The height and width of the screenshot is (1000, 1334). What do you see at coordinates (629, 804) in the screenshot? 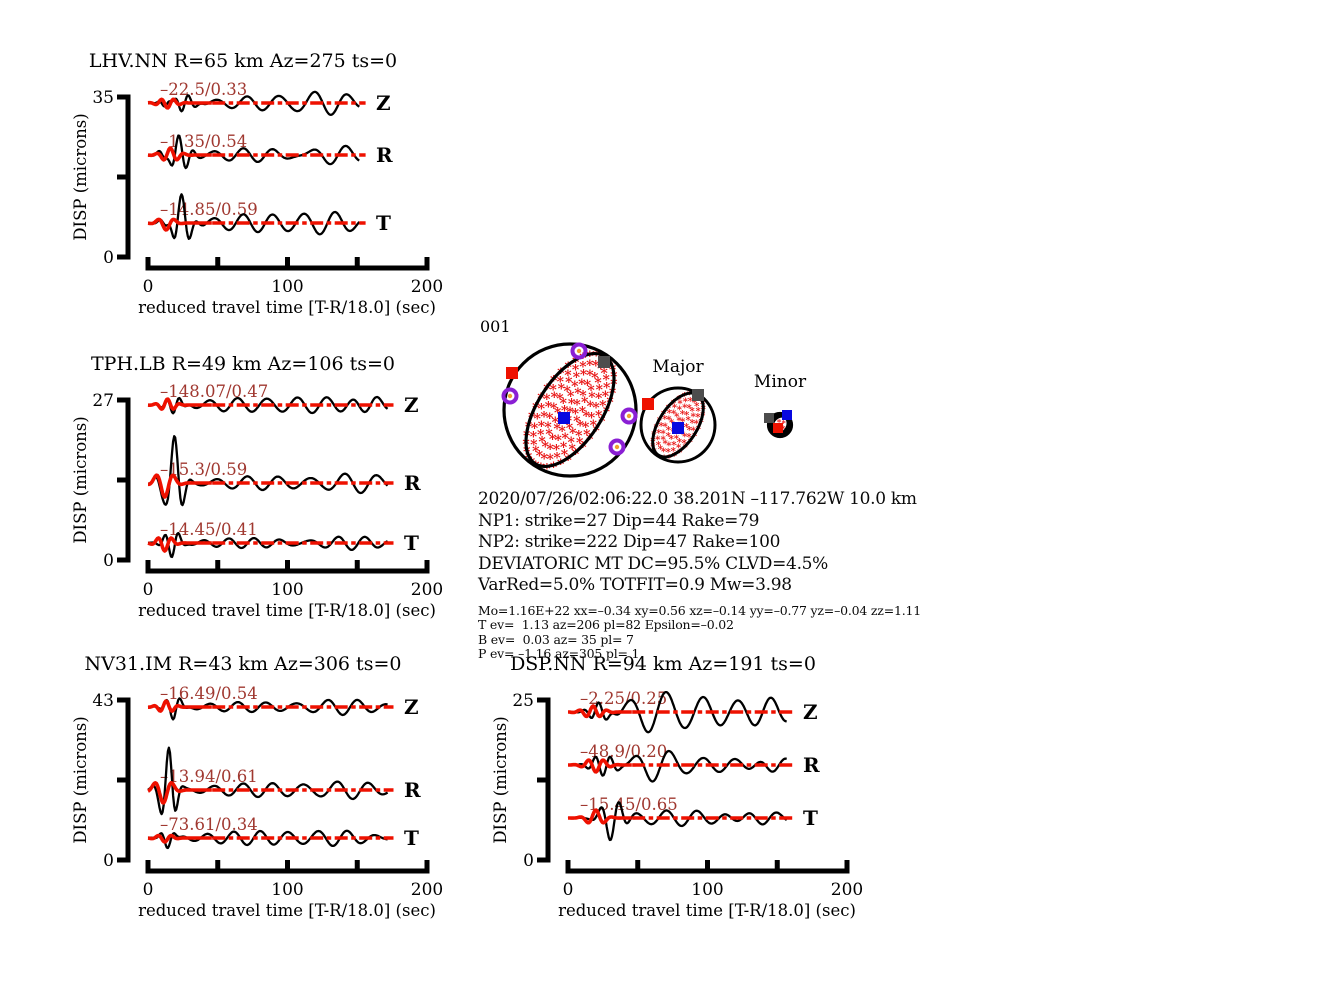
I see `trace-annotation: –15.45/0.65` at bounding box center [629, 804].